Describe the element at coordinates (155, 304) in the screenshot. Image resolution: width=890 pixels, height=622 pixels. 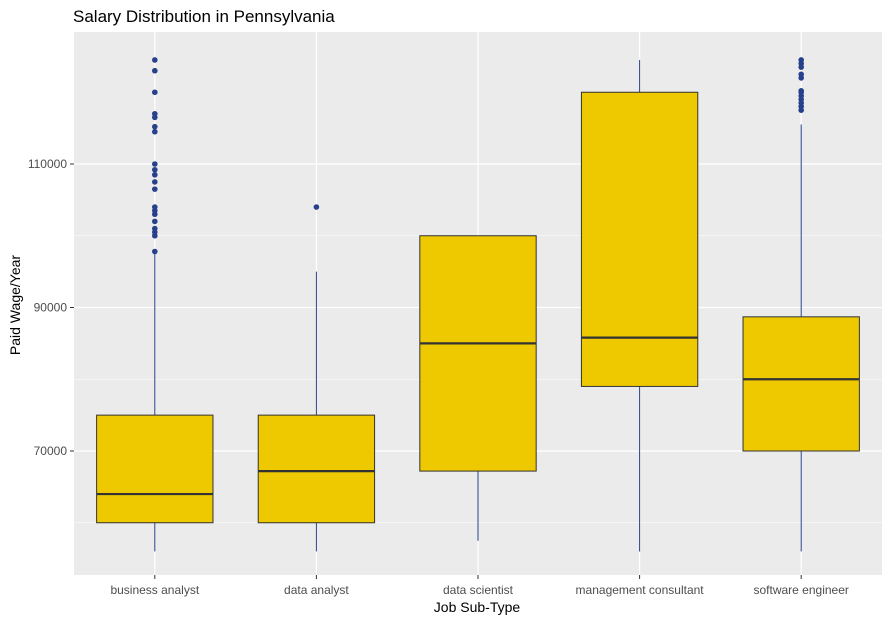
I see `box-business-analyst` at that location.